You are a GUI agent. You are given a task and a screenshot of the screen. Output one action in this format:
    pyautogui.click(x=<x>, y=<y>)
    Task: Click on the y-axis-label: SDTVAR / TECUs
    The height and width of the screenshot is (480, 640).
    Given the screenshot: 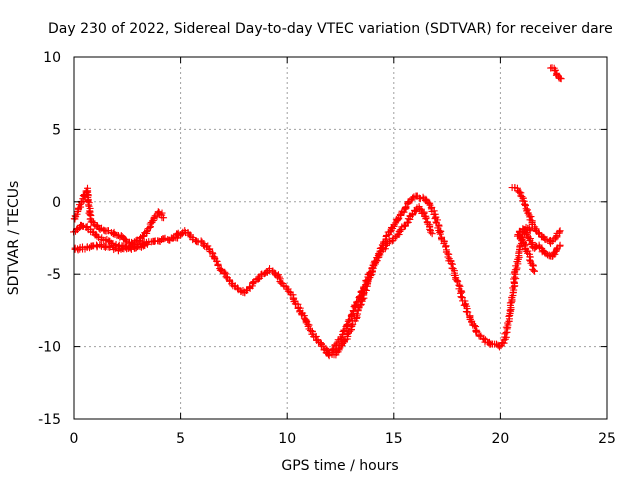 What is the action you would take?
    pyautogui.click(x=14, y=238)
    